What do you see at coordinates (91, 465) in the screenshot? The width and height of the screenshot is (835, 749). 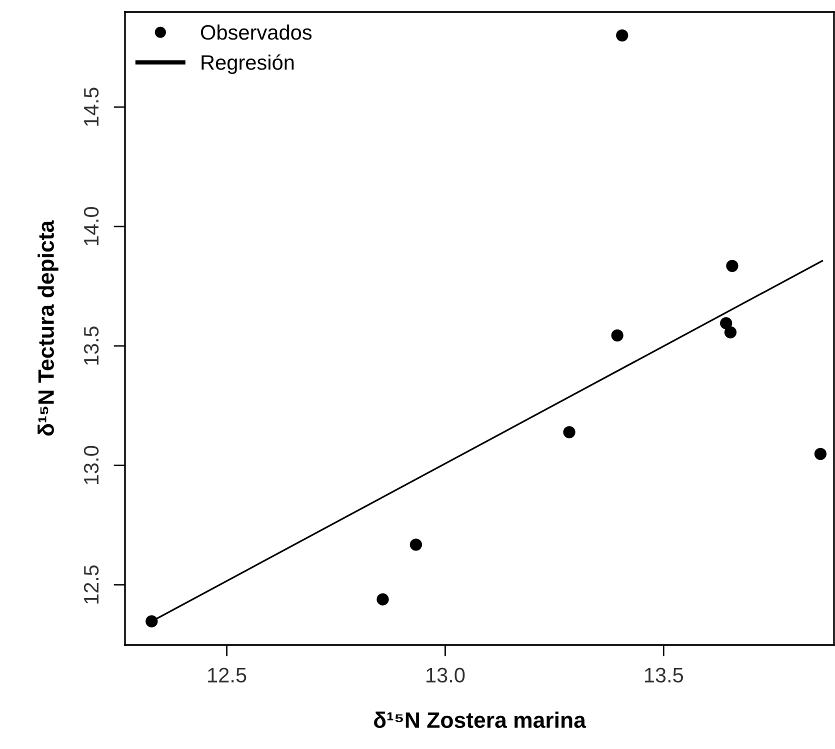 I see `y-tick-label: 13.0` at bounding box center [91, 465].